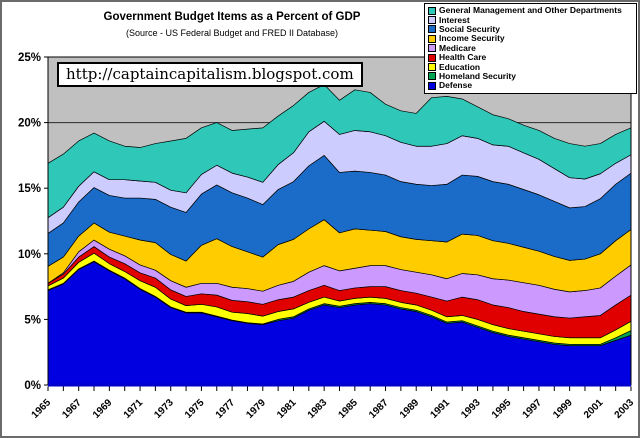  I want to click on y-axis-tick-label: 5%, so click(32, 320).